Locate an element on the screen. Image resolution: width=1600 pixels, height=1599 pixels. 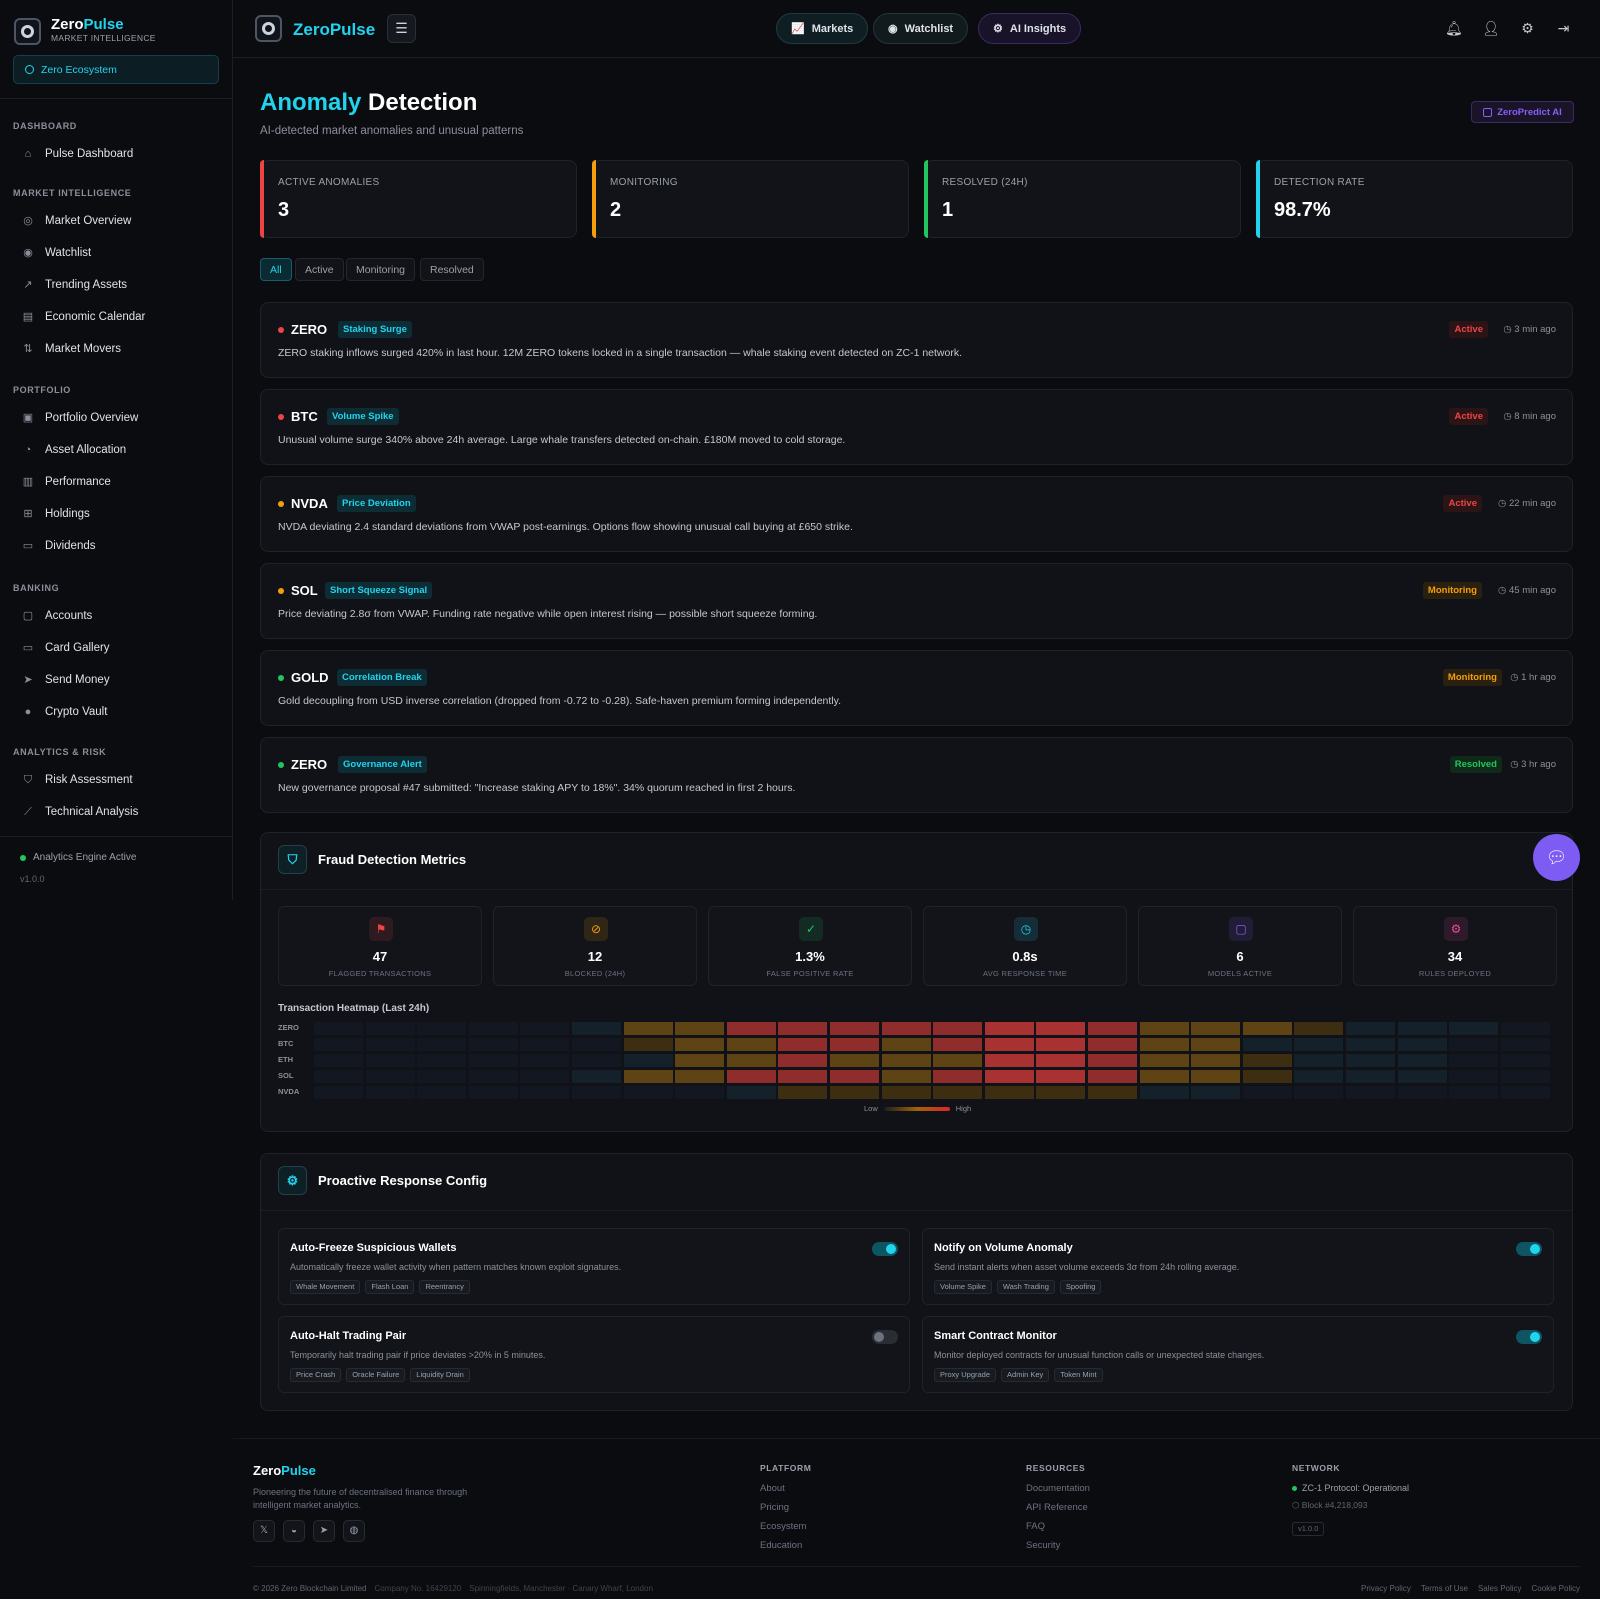
privacy-policy-link: Privacy Policy is located at coordinates (1386, 1588).